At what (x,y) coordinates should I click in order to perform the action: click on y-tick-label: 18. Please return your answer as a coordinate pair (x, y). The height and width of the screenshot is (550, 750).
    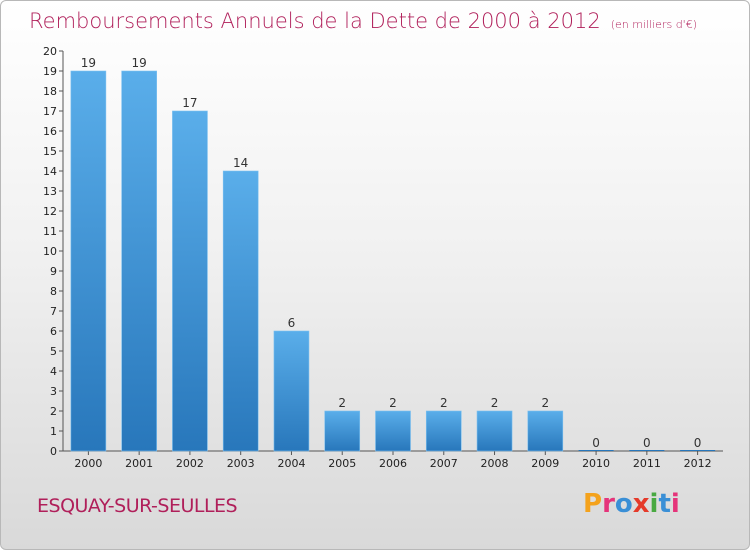
    Looking at the image, I should click on (50, 91).